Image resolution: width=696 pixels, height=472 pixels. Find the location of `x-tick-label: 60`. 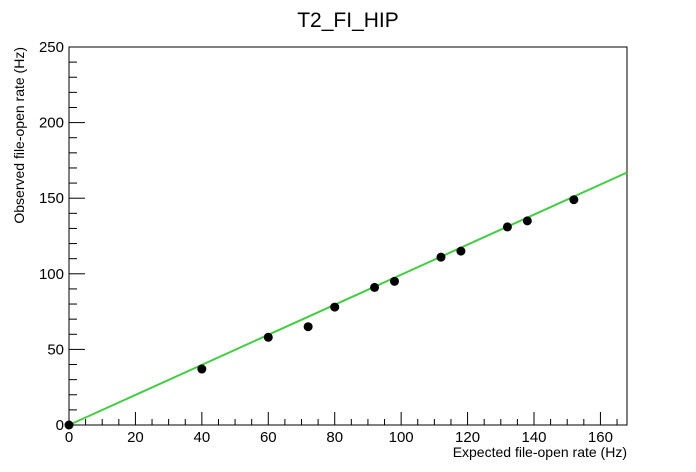

x-tick-label: 60 is located at coordinates (268, 437).